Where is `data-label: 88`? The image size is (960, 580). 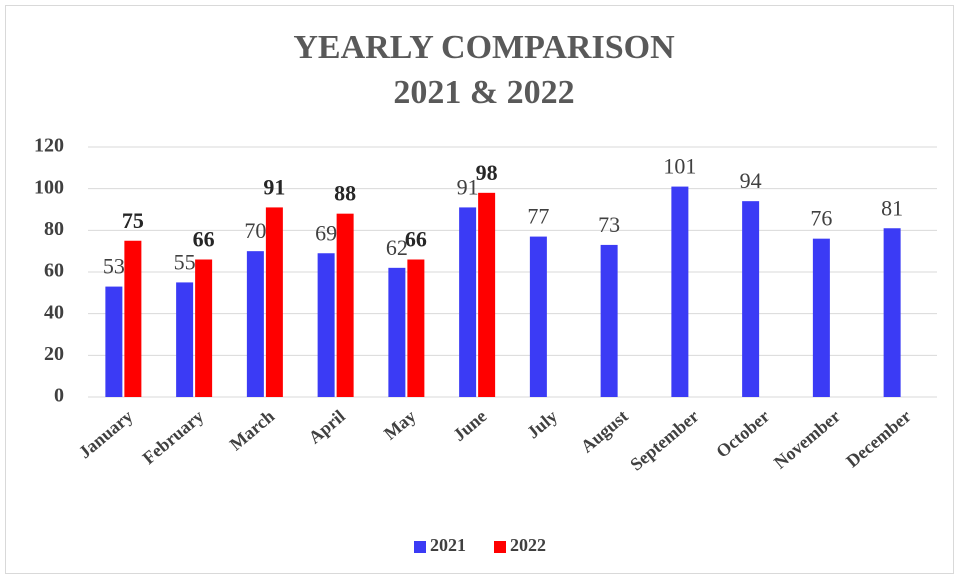 data-label: 88 is located at coordinates (345, 193).